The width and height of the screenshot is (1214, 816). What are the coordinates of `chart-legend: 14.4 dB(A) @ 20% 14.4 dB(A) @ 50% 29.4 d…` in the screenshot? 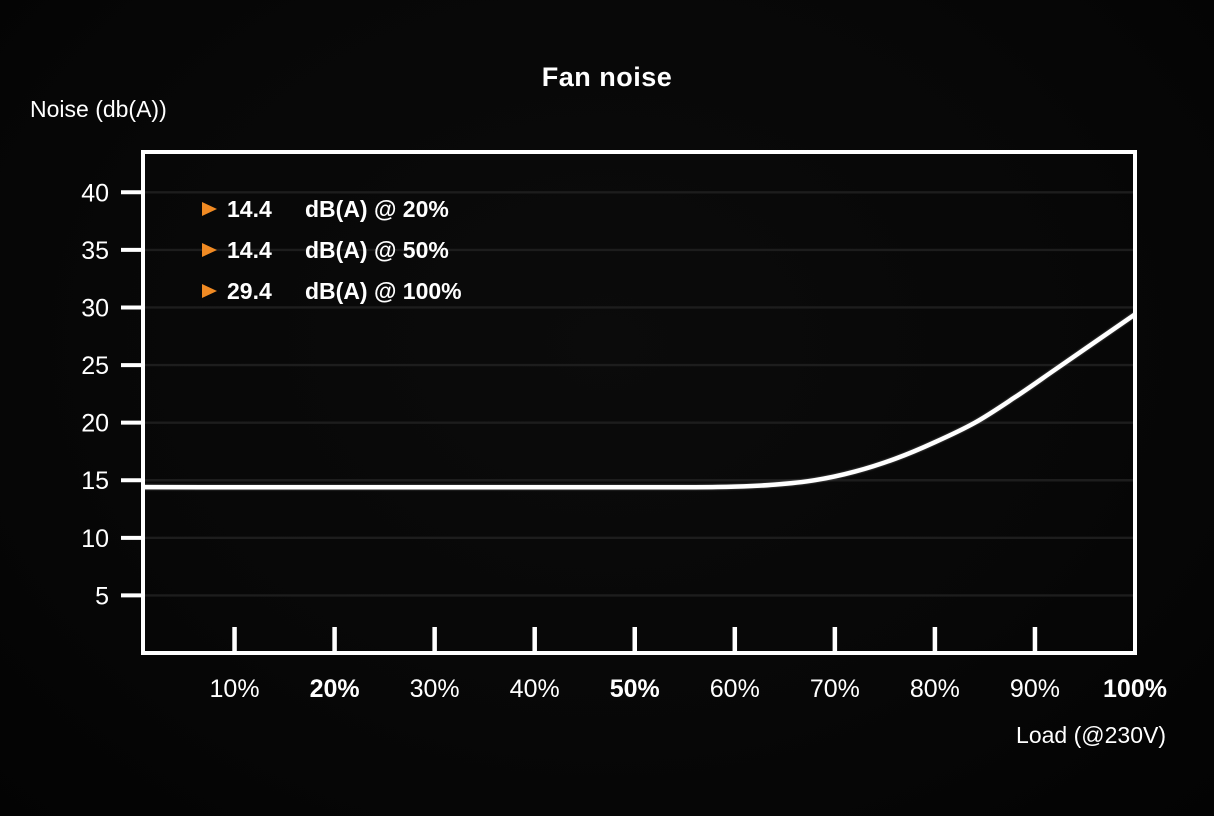 It's located at (332, 255).